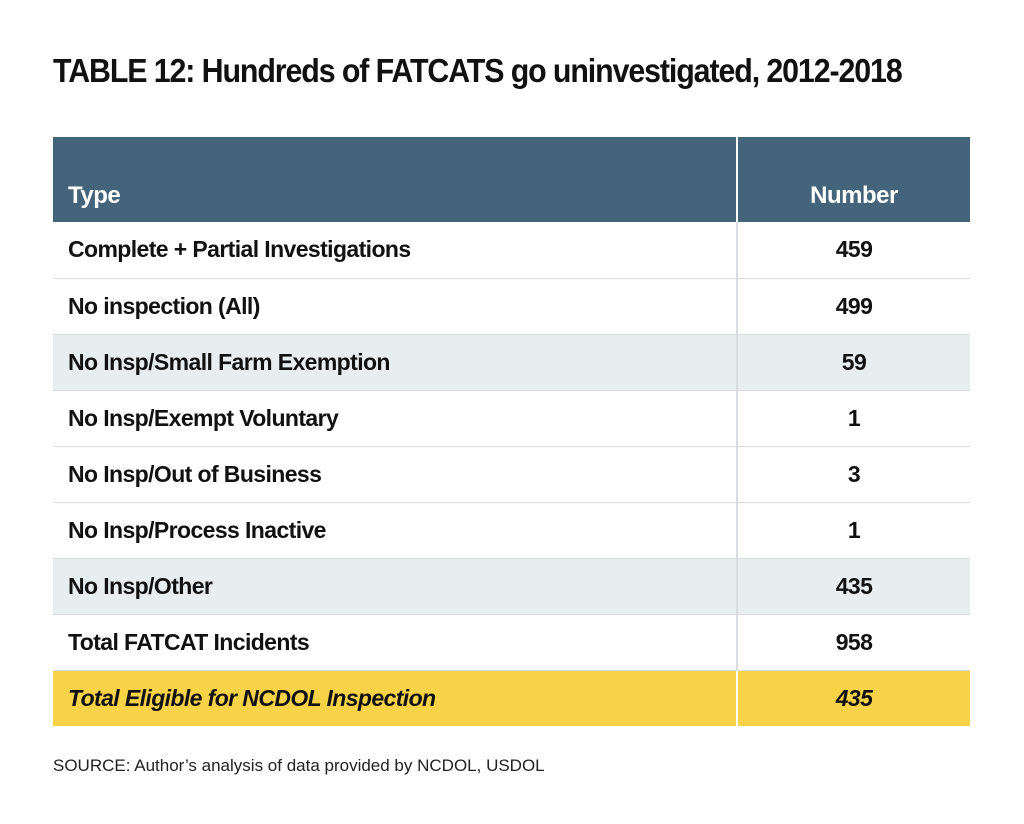 Image resolution: width=1024 pixels, height=824 pixels. I want to click on row-type: No Insp/Out of Business, so click(395, 474).